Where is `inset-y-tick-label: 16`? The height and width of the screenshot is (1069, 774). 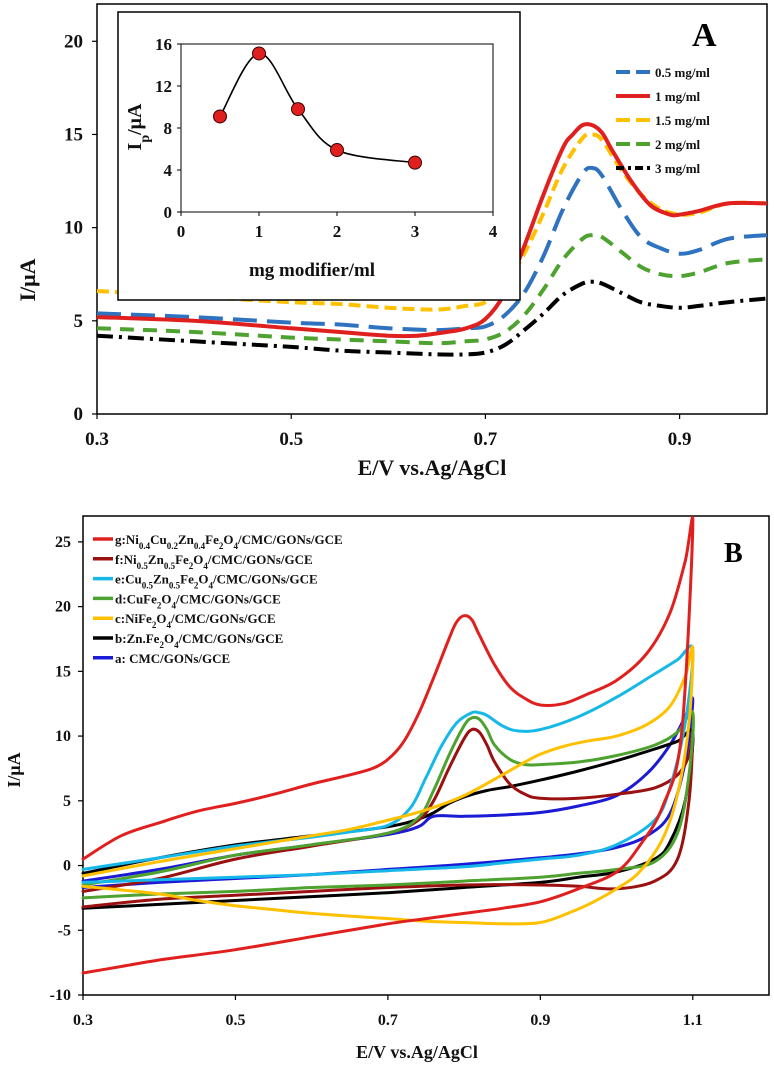 inset-y-tick-label: 16 is located at coordinates (163, 44).